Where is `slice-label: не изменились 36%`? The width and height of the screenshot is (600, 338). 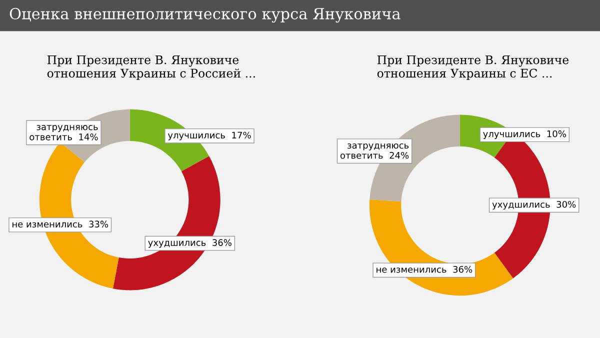 slice-label: не изменились 36% is located at coordinates (424, 269).